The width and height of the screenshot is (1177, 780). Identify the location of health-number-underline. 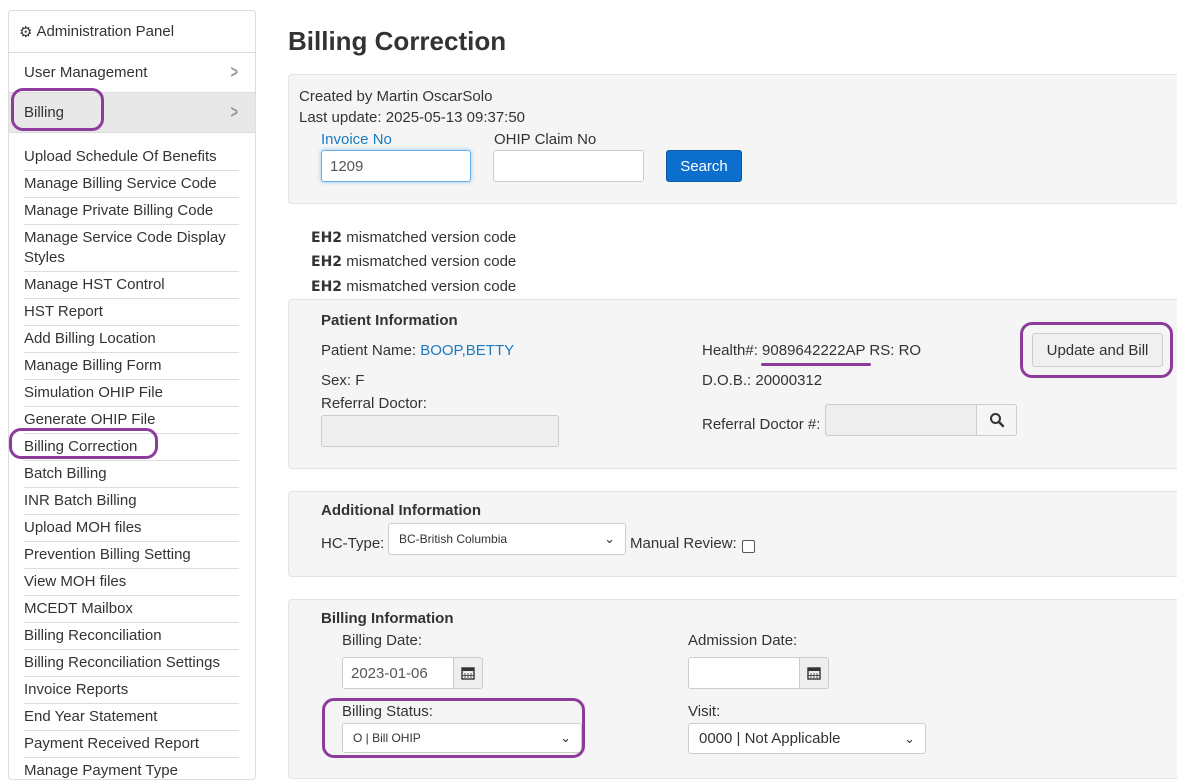
(816, 364).